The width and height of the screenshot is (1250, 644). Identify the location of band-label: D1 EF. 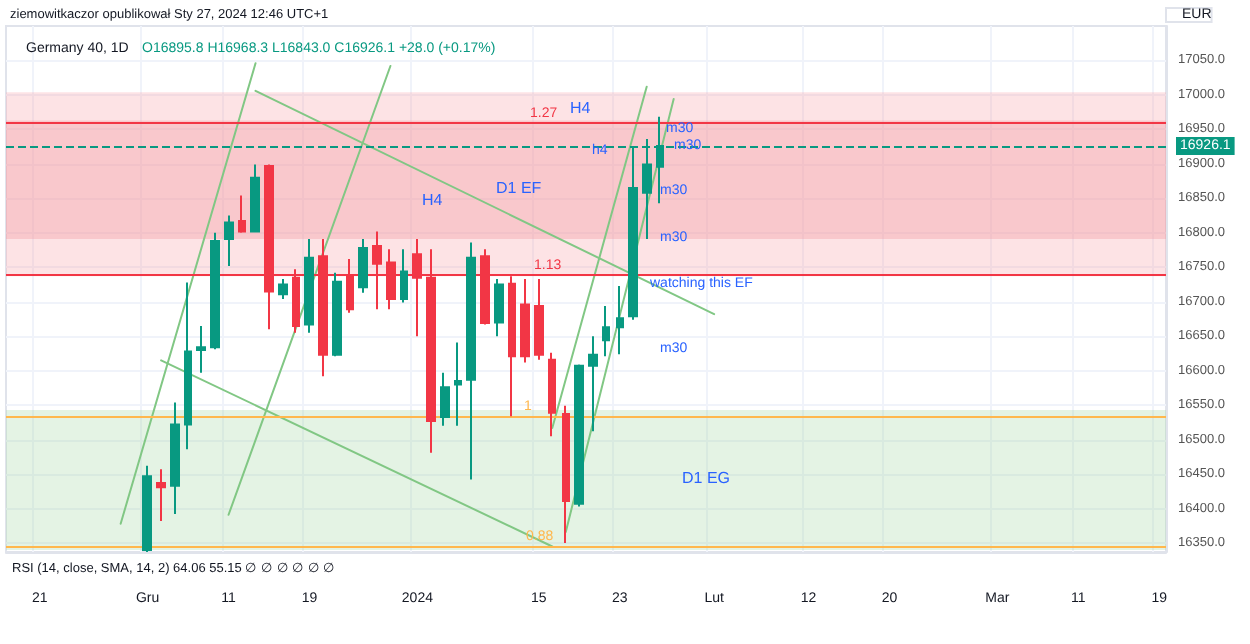
(519, 187).